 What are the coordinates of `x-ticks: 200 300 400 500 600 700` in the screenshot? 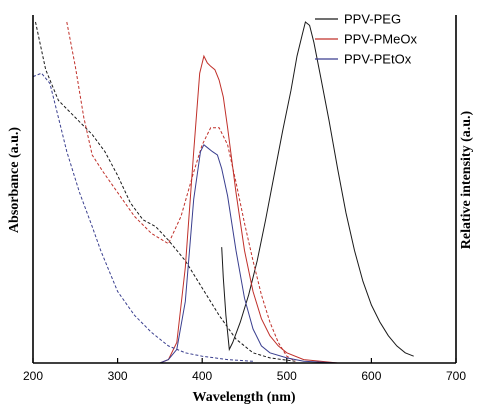 It's located at (244, 370).